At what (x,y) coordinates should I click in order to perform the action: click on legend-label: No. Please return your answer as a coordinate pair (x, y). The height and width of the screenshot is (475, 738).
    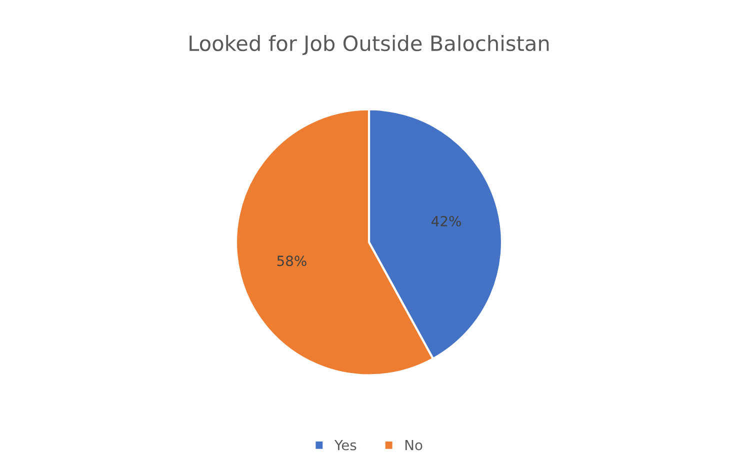
    Looking at the image, I should click on (413, 445).